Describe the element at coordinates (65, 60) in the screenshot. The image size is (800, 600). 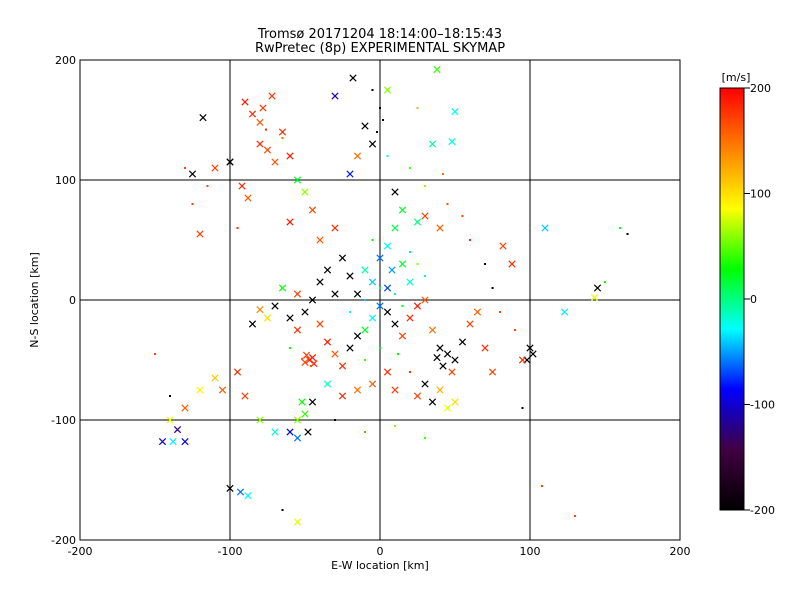
I see `y-tick-label: 200` at that location.